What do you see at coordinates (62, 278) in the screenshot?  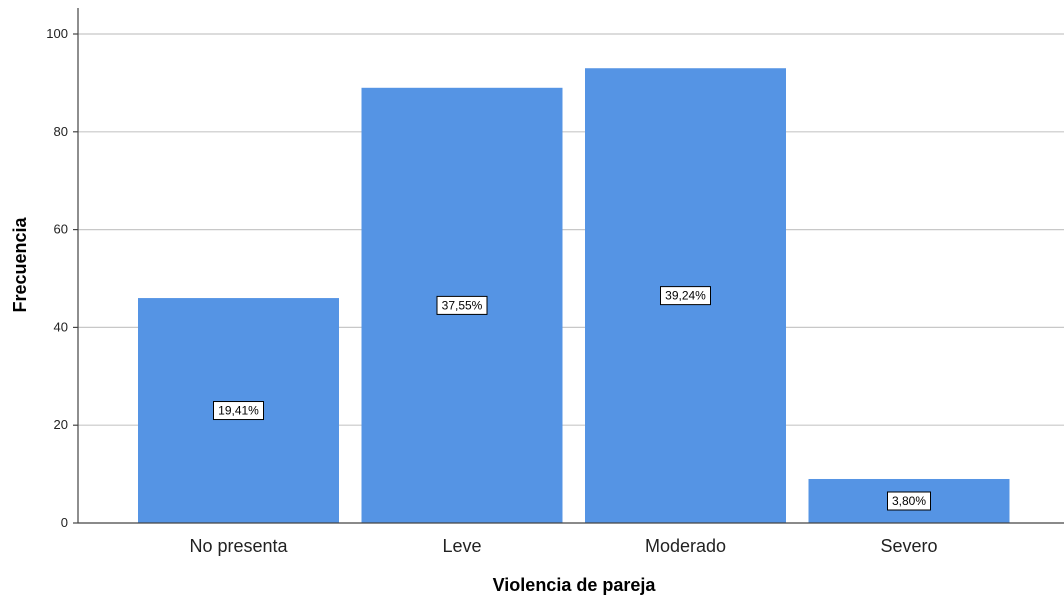 I see `y-tick-labels: 0 20 40 60 80 100` at bounding box center [62, 278].